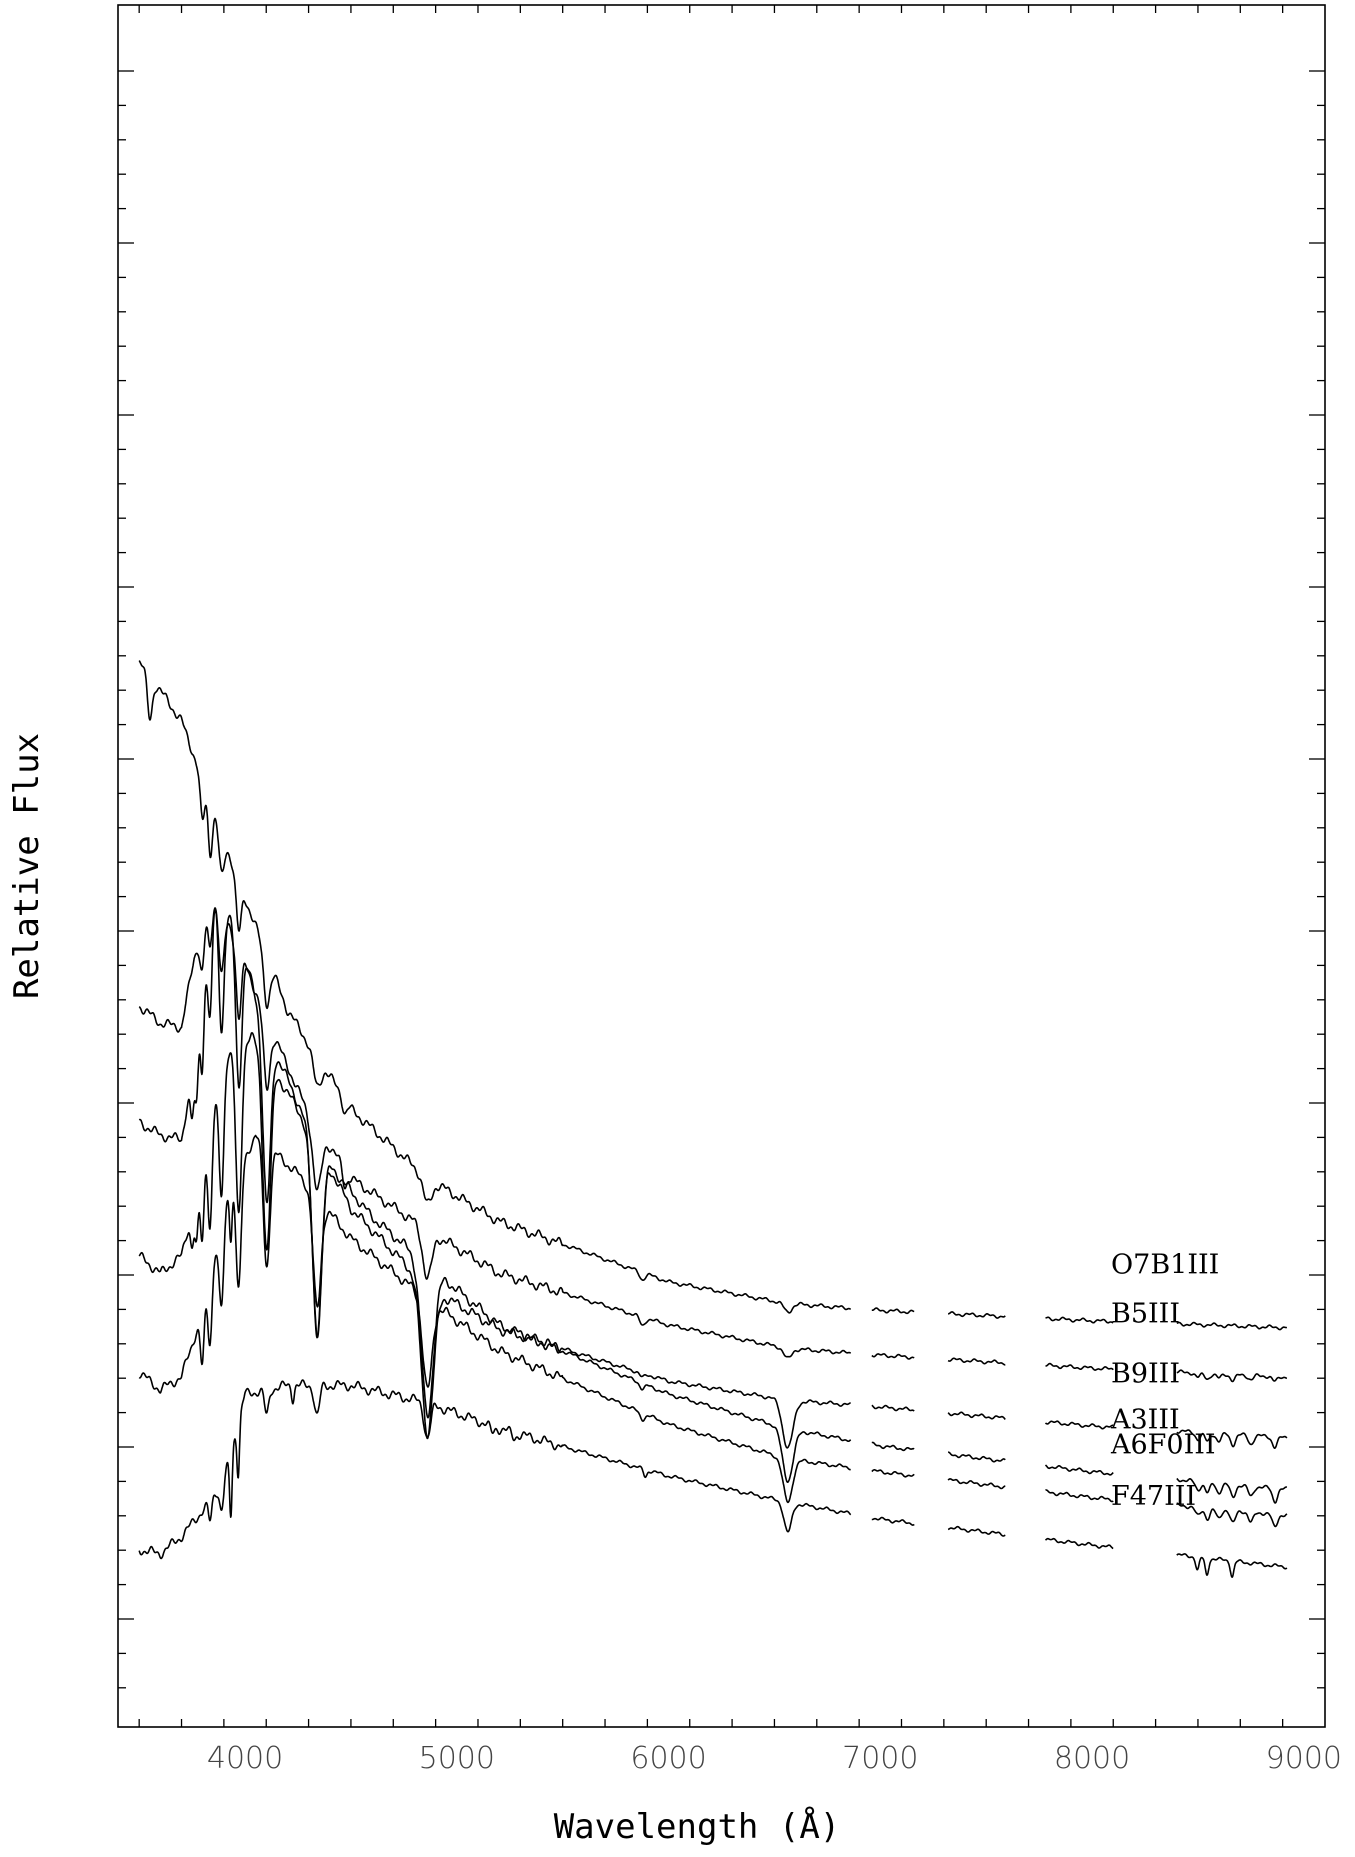 This screenshot has height=1857, width=1355. What do you see at coordinates (27, 866) in the screenshot?
I see `y-axis-title: Relative Flux` at bounding box center [27, 866].